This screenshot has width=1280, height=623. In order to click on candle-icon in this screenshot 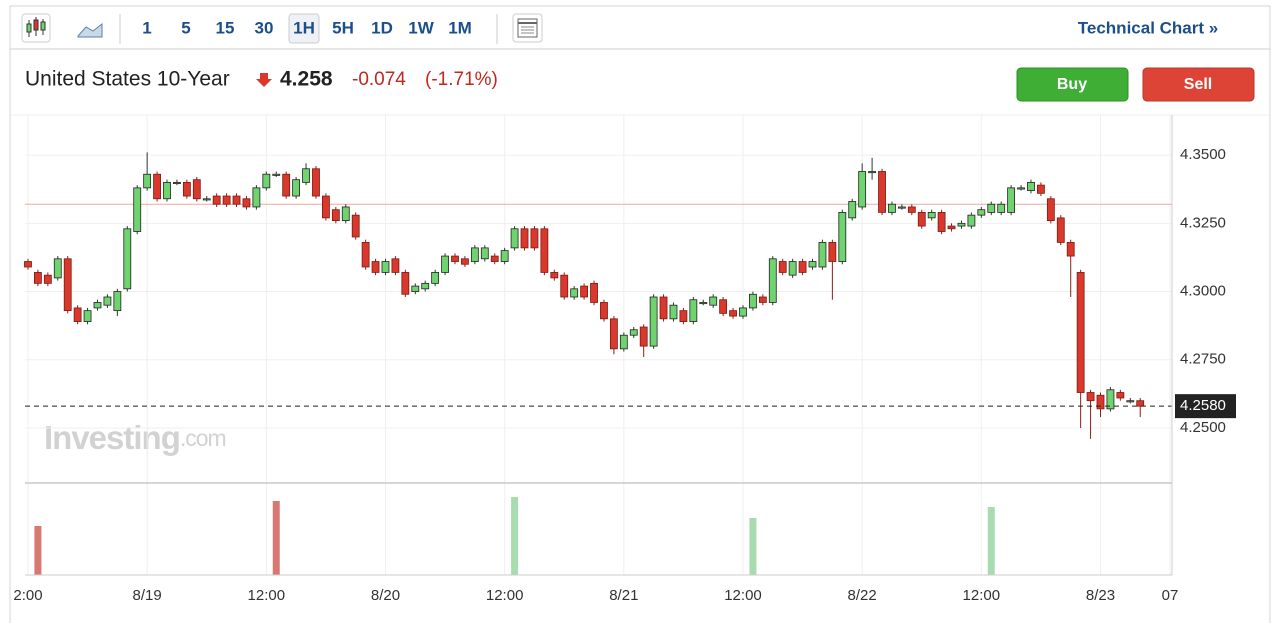, I will do `click(36, 28)`.